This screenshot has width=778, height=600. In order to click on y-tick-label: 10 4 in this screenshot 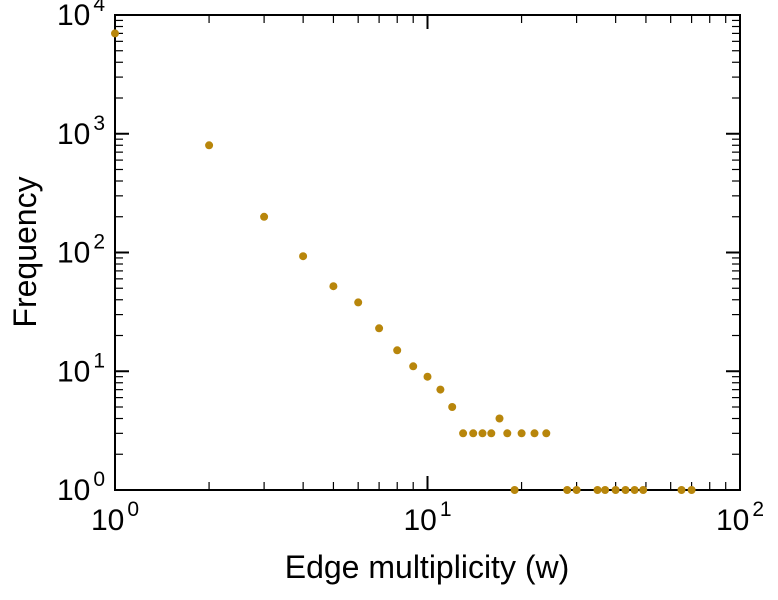, I will do `click(81, 16)`.